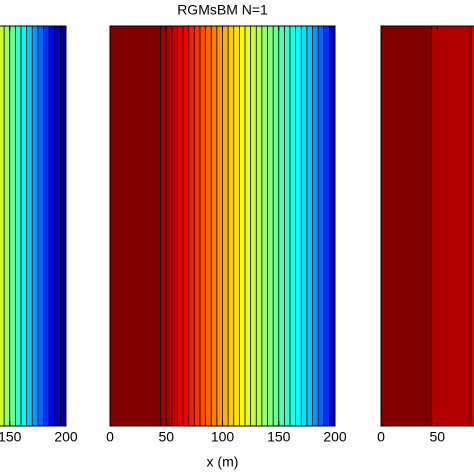 This screenshot has width=474, height=474. Describe the element at coordinates (222, 10) in the screenshot. I see `panel-title: RGMsBM N=1` at that location.